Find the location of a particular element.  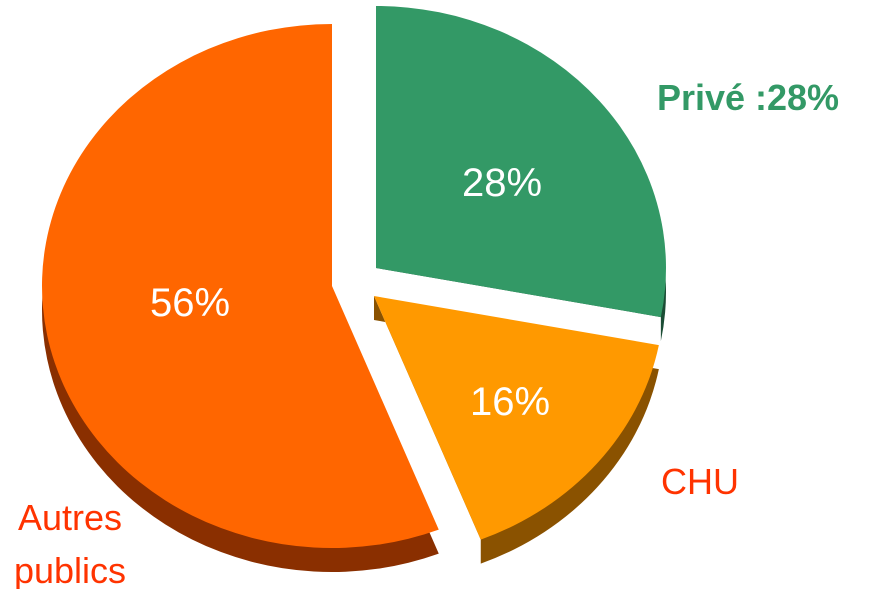

value-label-autres-publics: 56% is located at coordinates (190, 303).